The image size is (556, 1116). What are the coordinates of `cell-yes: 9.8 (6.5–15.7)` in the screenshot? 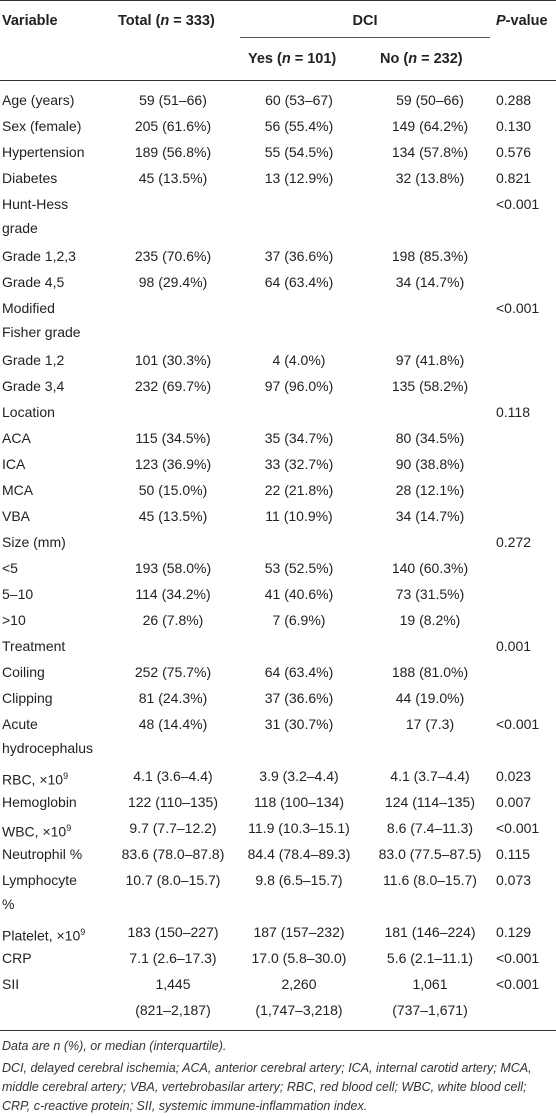 It's located at (299, 880).